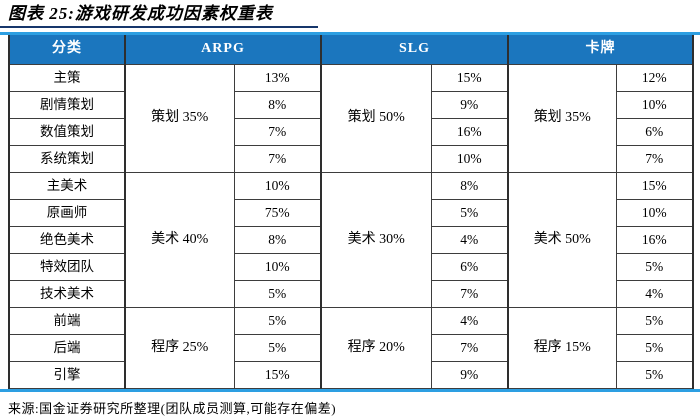 The width and height of the screenshot is (700, 419). What do you see at coordinates (376, 347) in the screenshot?
I see `slg-program-group: 程序 20%` at bounding box center [376, 347].